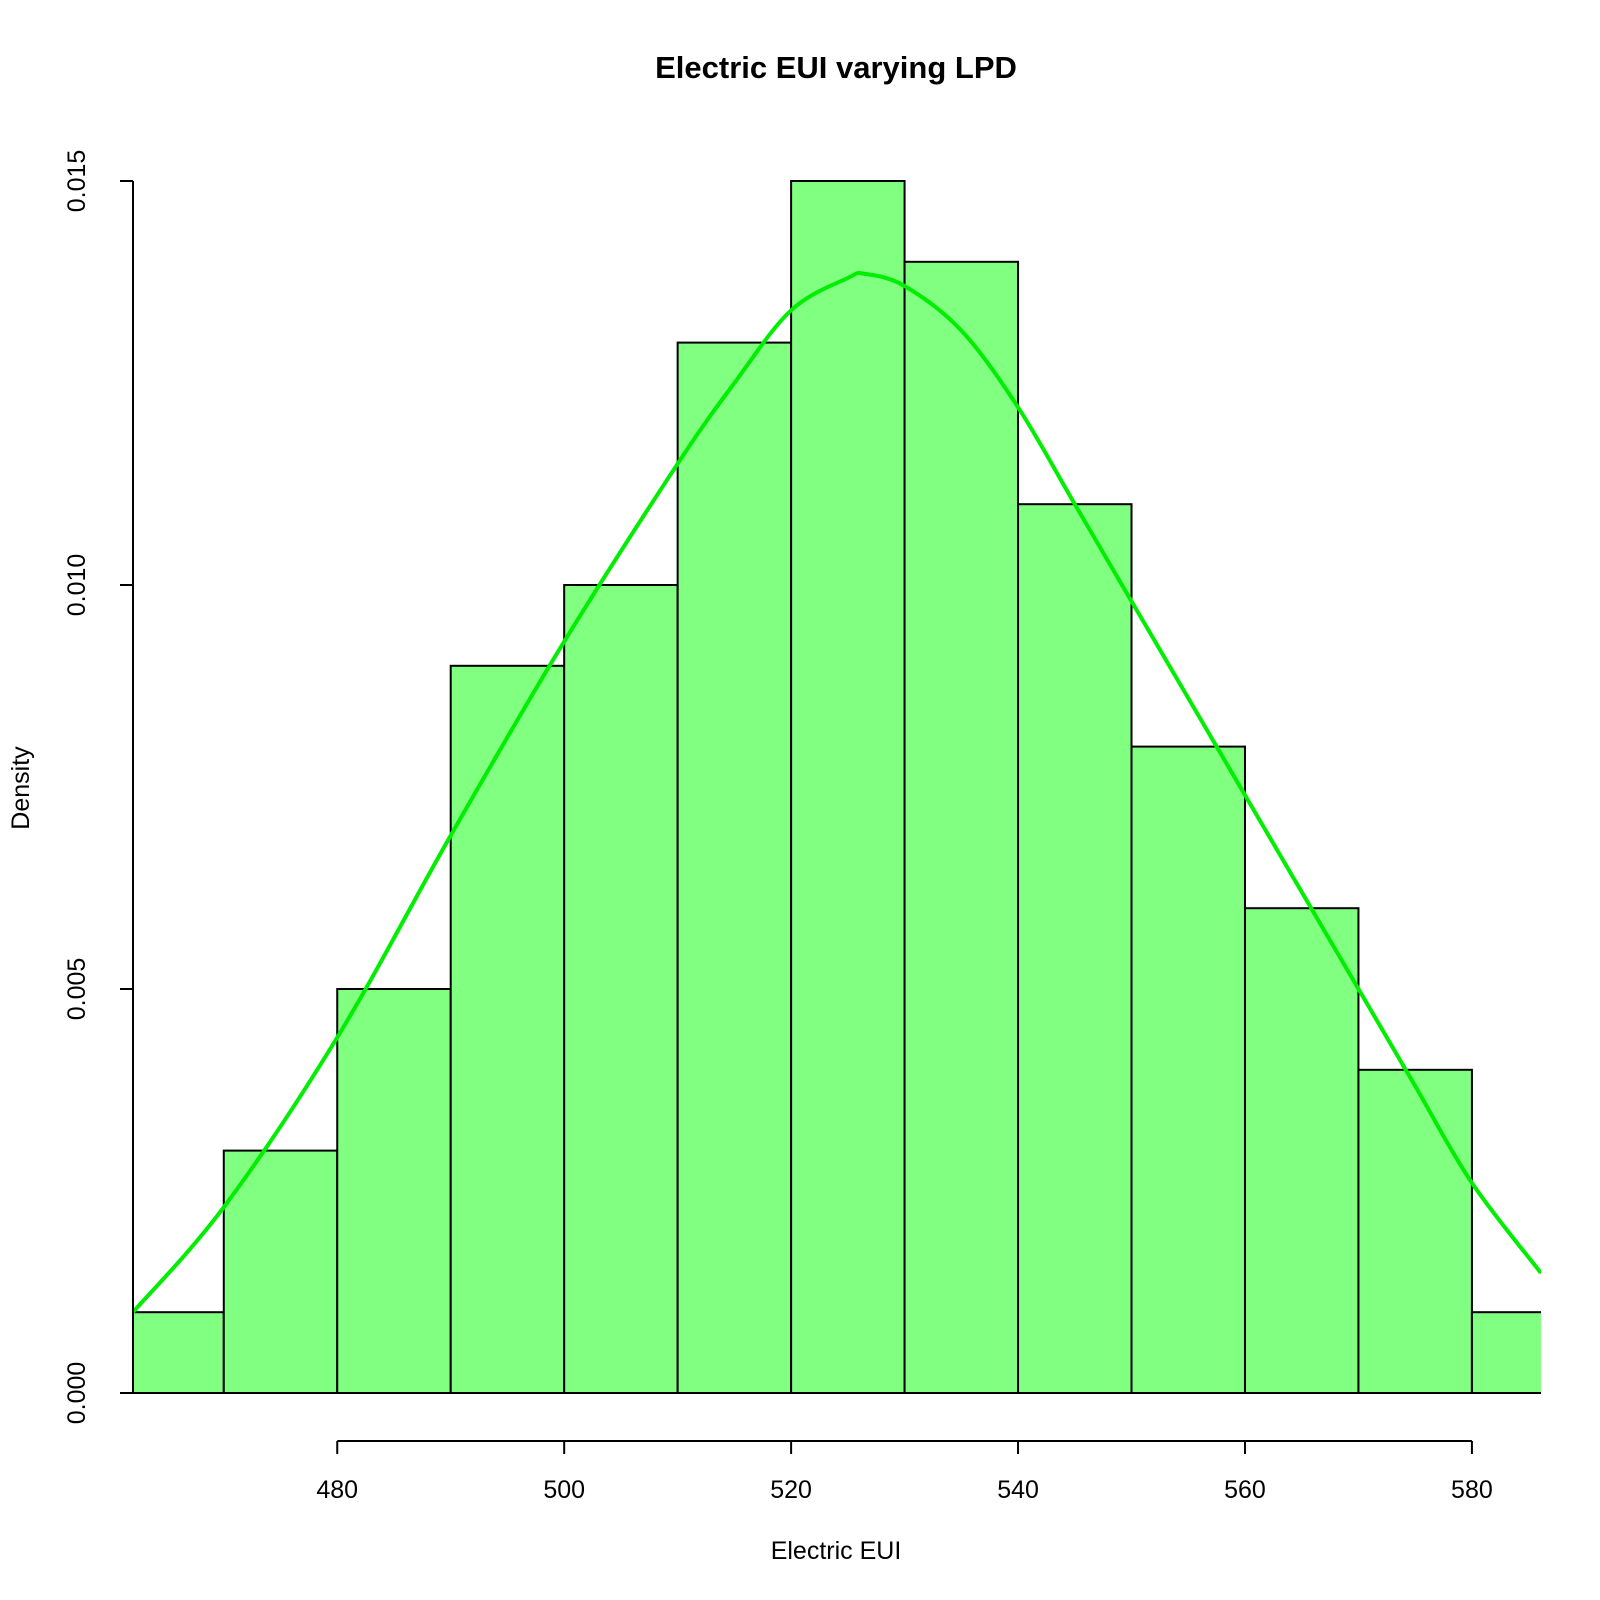 The image size is (1600, 1600). What do you see at coordinates (337, 1490) in the screenshot?
I see `x-tick-label: 480` at bounding box center [337, 1490].